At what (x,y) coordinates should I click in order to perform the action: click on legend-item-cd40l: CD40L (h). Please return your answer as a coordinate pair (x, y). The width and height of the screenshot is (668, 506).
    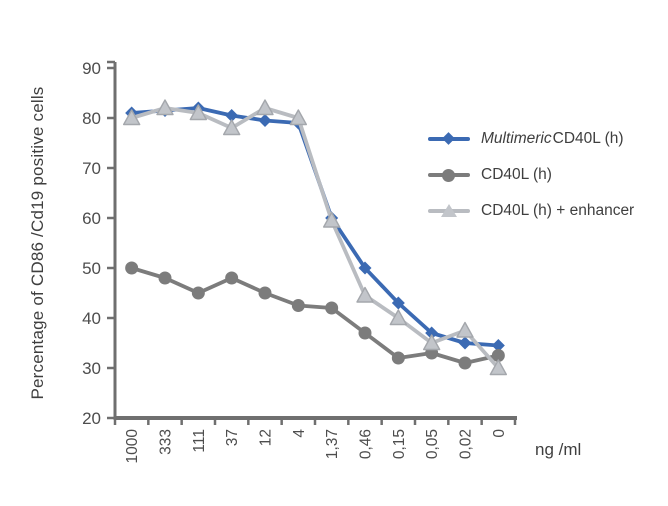
    Looking at the image, I should click on (531, 175).